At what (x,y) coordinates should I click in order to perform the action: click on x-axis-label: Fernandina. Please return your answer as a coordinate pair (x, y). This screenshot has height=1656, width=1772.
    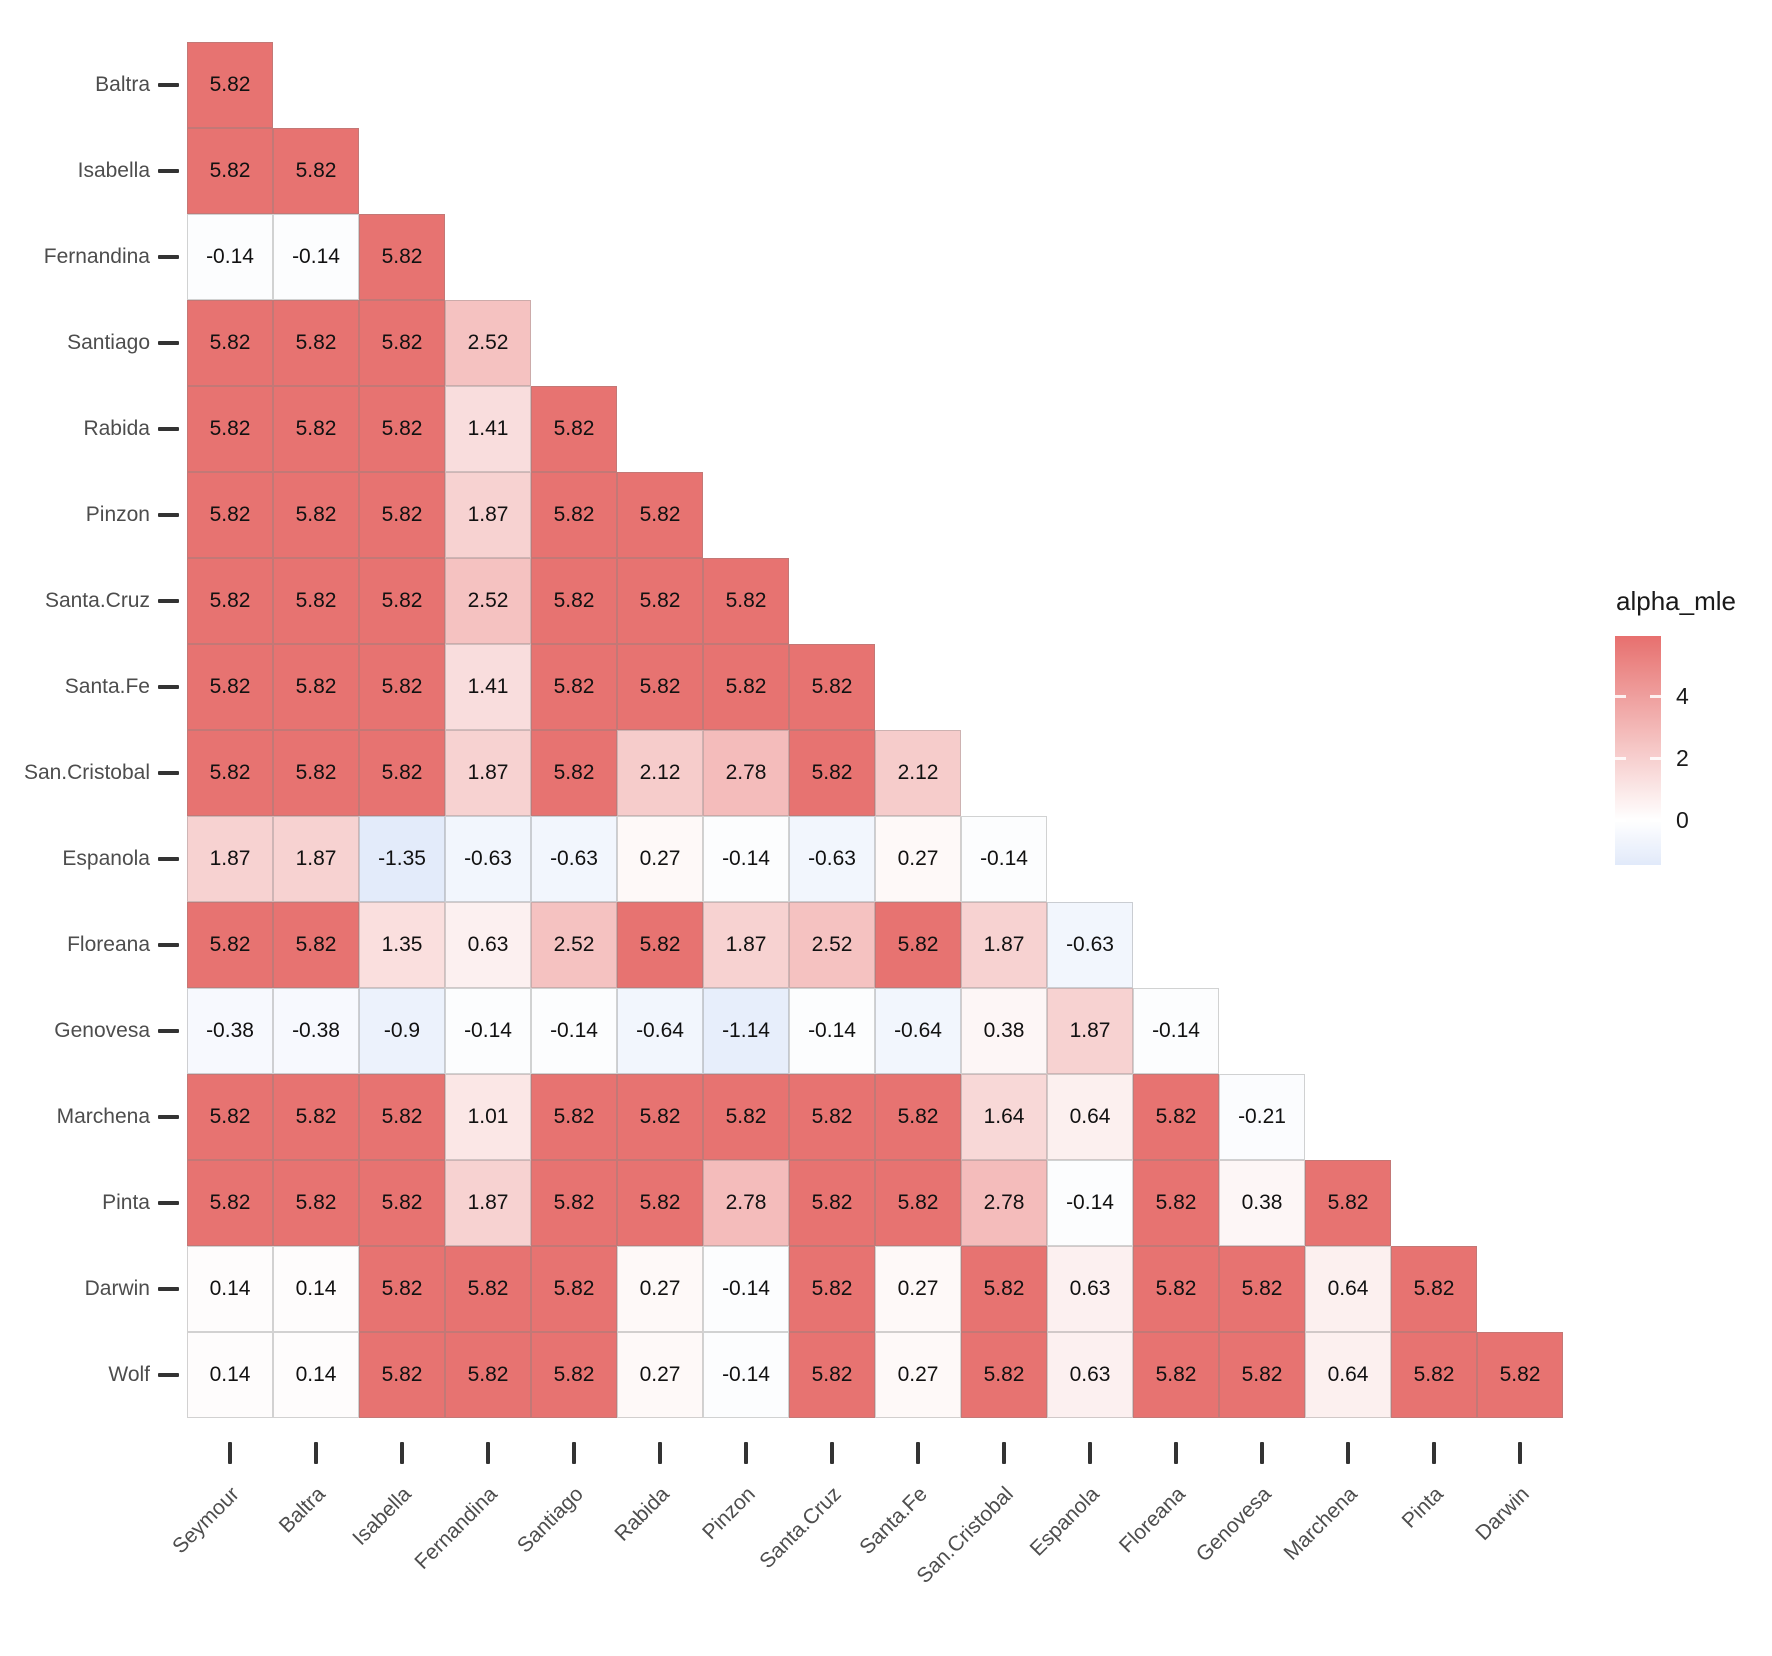
    Looking at the image, I should click on (456, 1528).